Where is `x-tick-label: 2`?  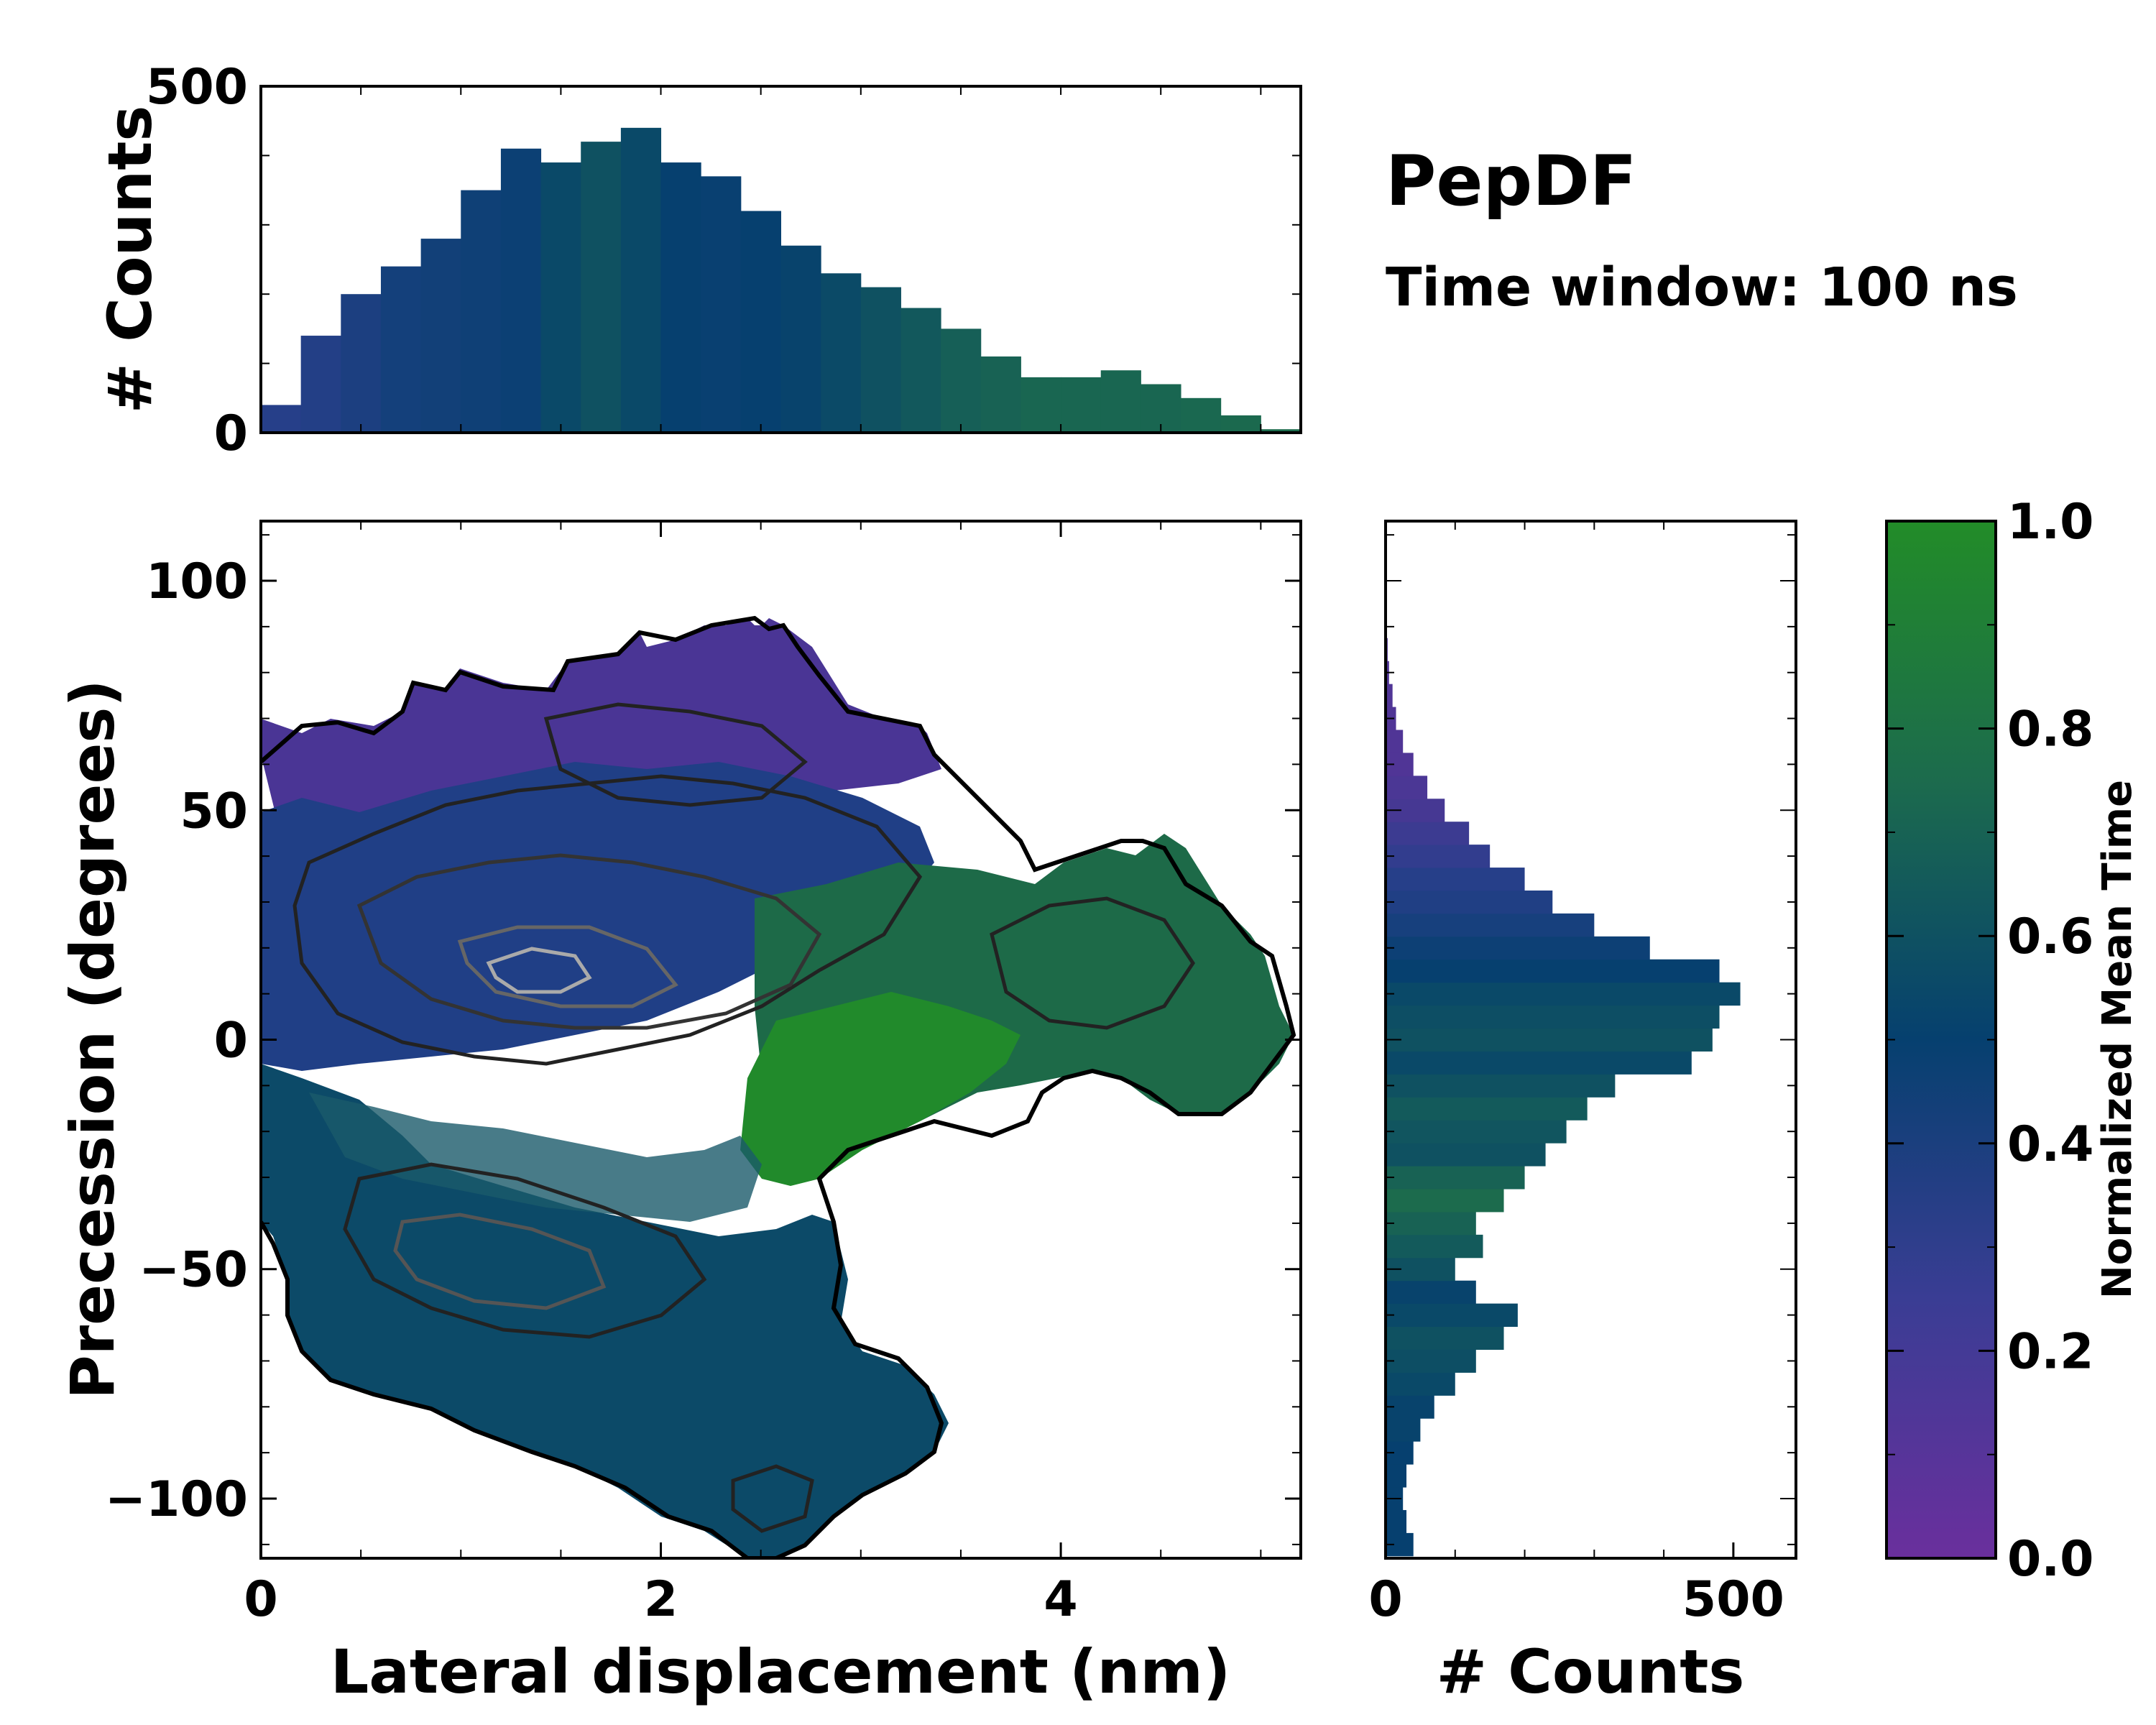
x-tick-label: 2 is located at coordinates (661, 1599).